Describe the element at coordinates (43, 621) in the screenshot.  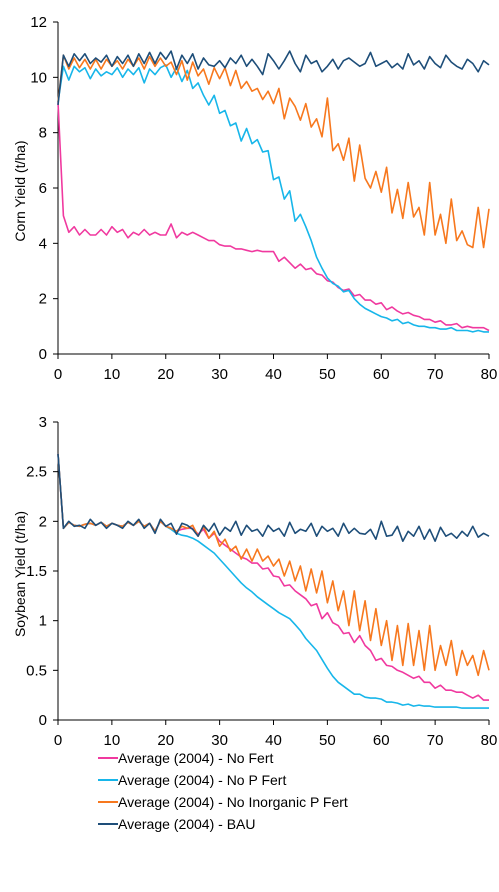
I see `y-tick-label: 1` at that location.